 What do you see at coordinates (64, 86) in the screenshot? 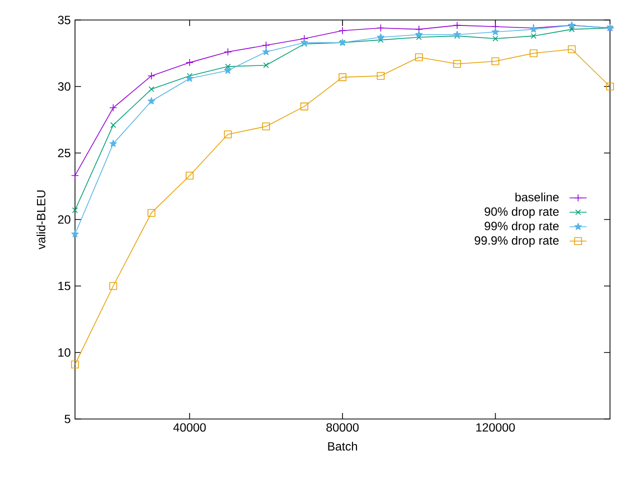
I see `y-tick-label: 30` at bounding box center [64, 86].